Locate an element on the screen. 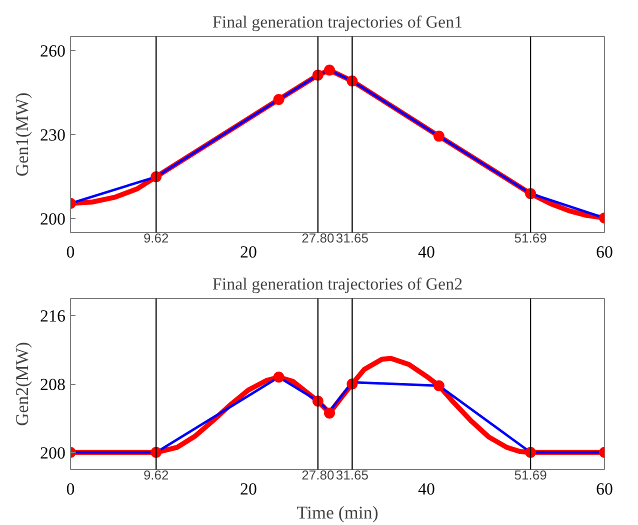  y-tick-label: 260 is located at coordinates (53, 51).